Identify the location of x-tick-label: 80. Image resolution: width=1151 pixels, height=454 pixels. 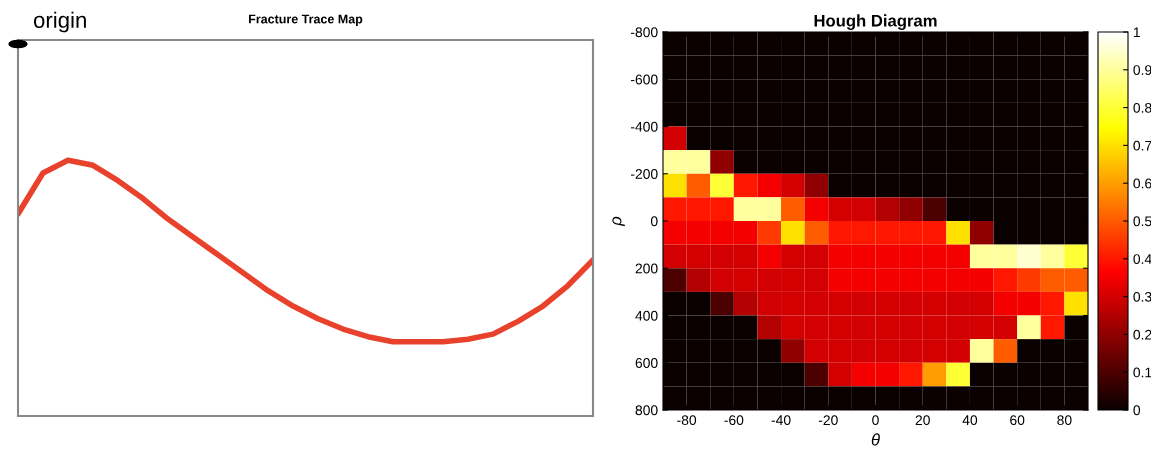
(1064, 420).